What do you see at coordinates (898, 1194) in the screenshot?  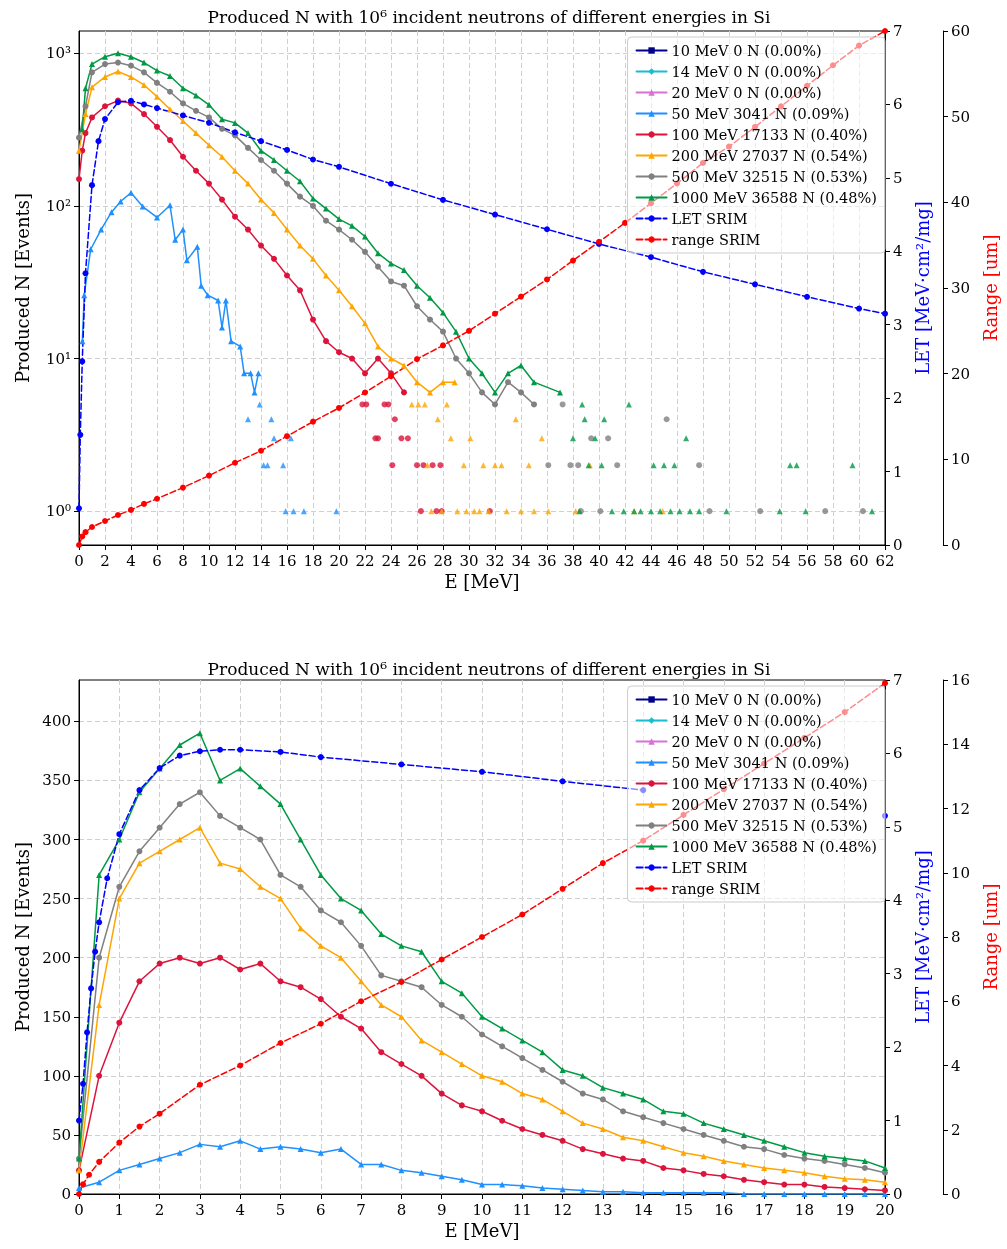 I see `y2-tick-label: 0` at bounding box center [898, 1194].